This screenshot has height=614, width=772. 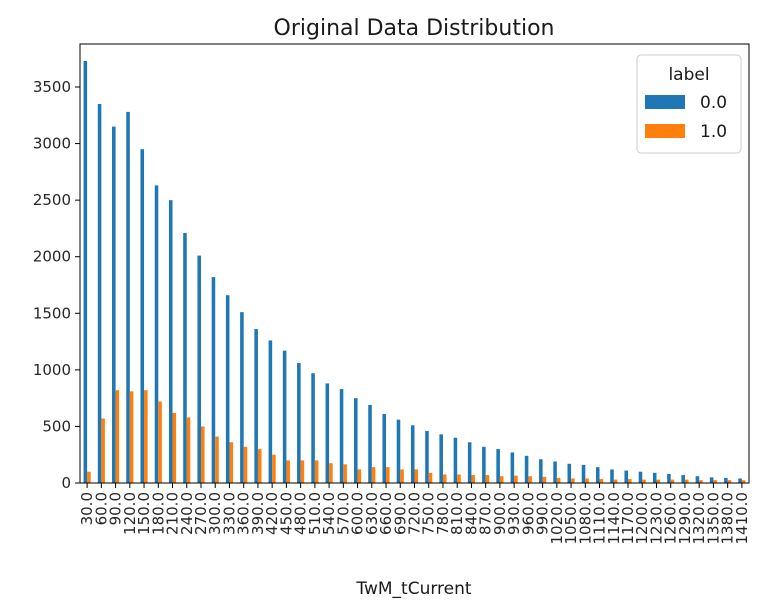 I want to click on x-tick-label: 390.0, so click(x=258, y=513).